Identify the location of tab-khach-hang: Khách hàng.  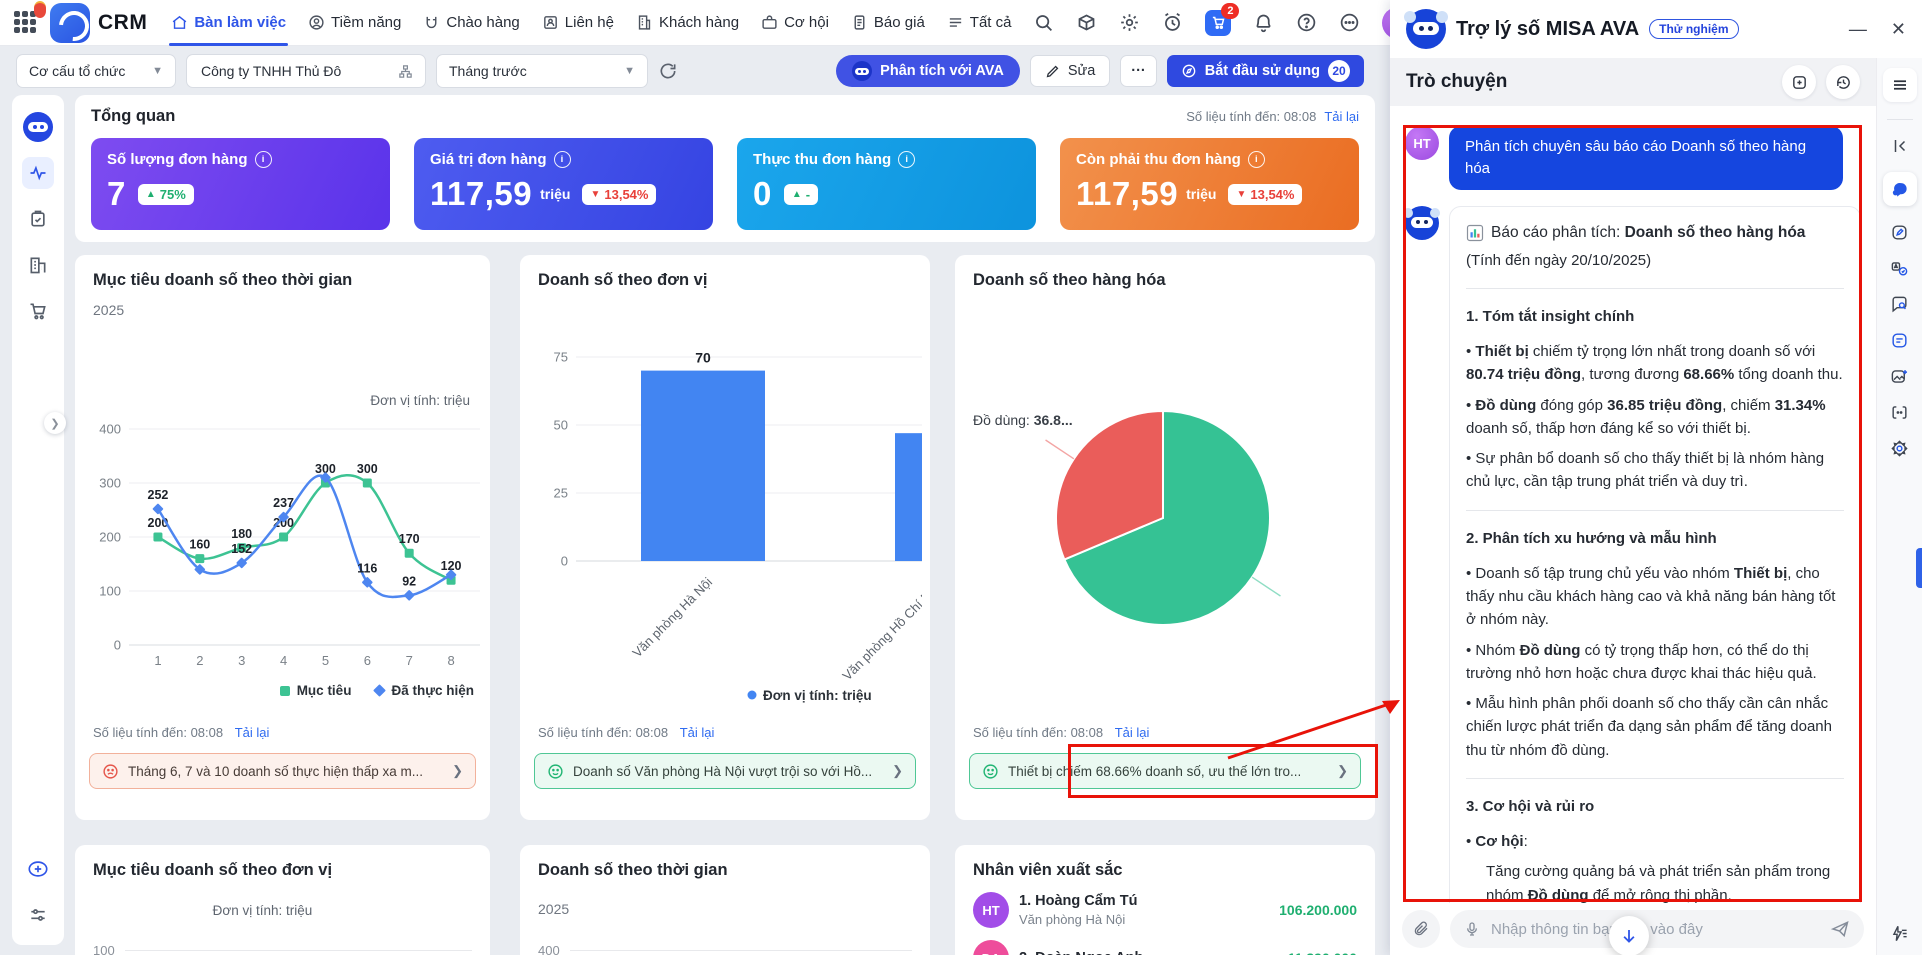
(687, 23).